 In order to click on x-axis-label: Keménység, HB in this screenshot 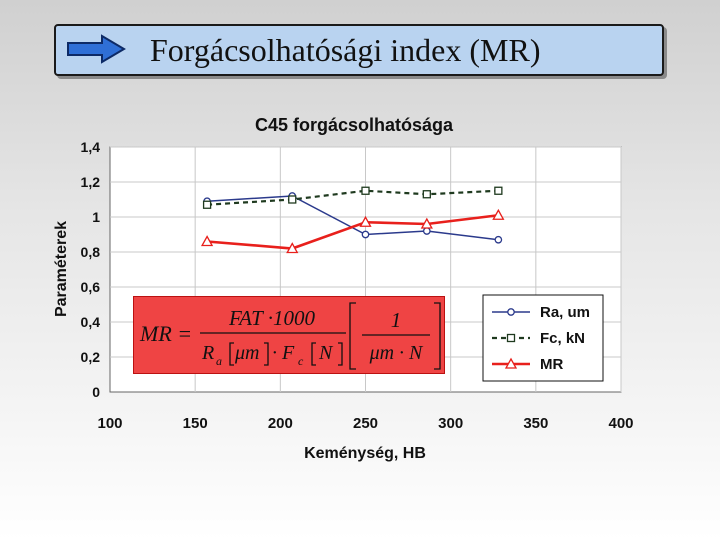, I will do `click(365, 453)`.